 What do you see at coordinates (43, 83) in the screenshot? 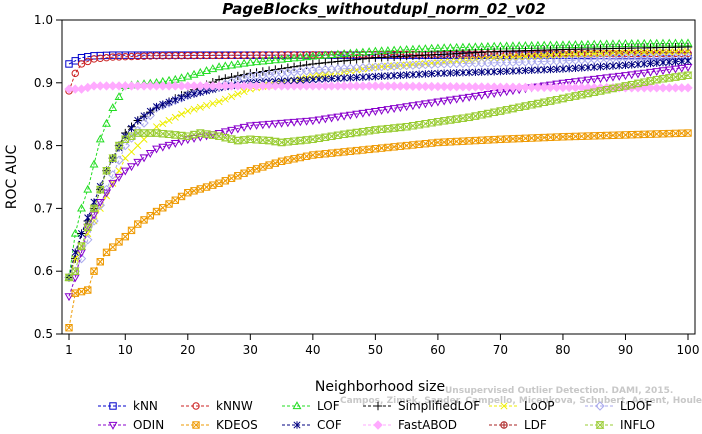
I see `y-tick-label: 0.9` at bounding box center [43, 83].